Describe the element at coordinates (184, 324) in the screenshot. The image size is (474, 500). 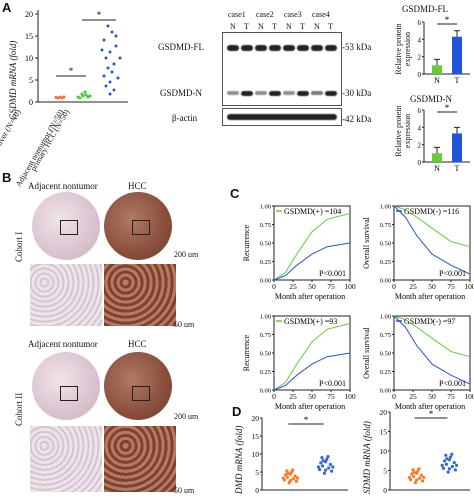
I see `scale-50-1: 50 um` at that location.